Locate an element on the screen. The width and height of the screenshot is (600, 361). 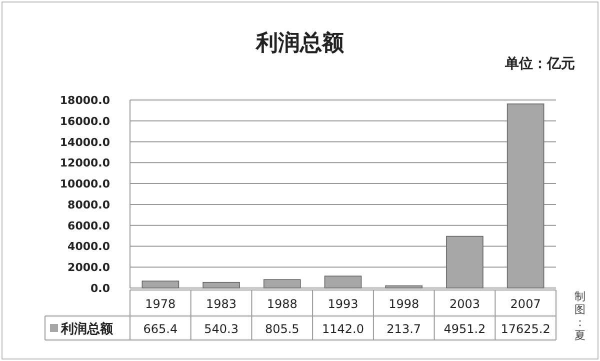
x-tick-label: 1983 is located at coordinates (221, 304).